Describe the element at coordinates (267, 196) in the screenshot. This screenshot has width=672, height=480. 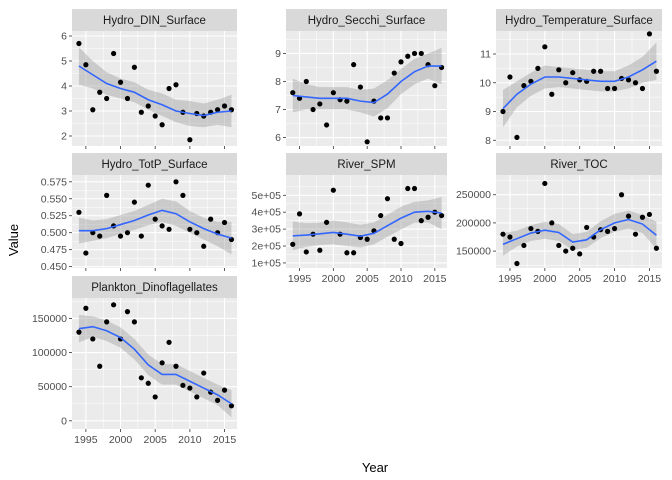
I see `y-tick-label: 5e+05` at that location.